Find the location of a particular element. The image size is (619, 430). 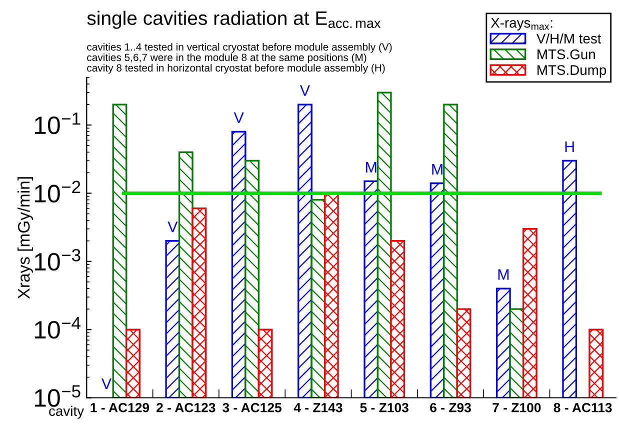

x-tick-label: 5 - Z103 is located at coordinates (384, 407).